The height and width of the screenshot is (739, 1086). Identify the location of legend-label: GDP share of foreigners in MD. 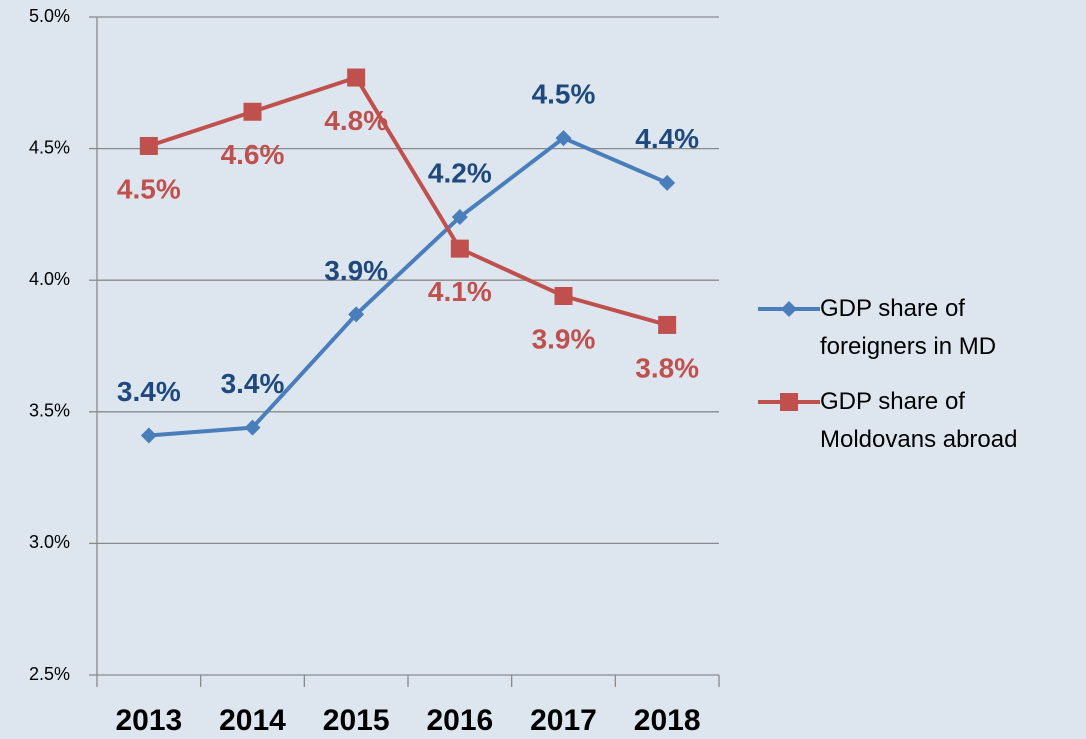
(908, 327).